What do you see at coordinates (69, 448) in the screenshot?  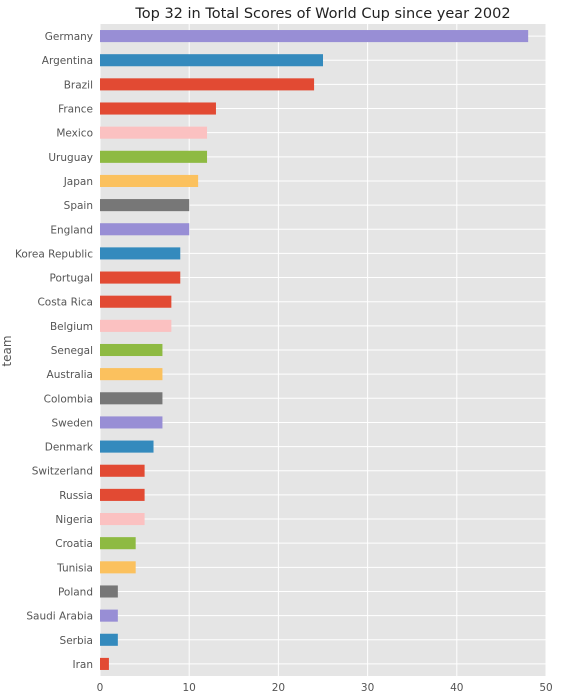 I see `y-tick-label: Denmark` at bounding box center [69, 448].